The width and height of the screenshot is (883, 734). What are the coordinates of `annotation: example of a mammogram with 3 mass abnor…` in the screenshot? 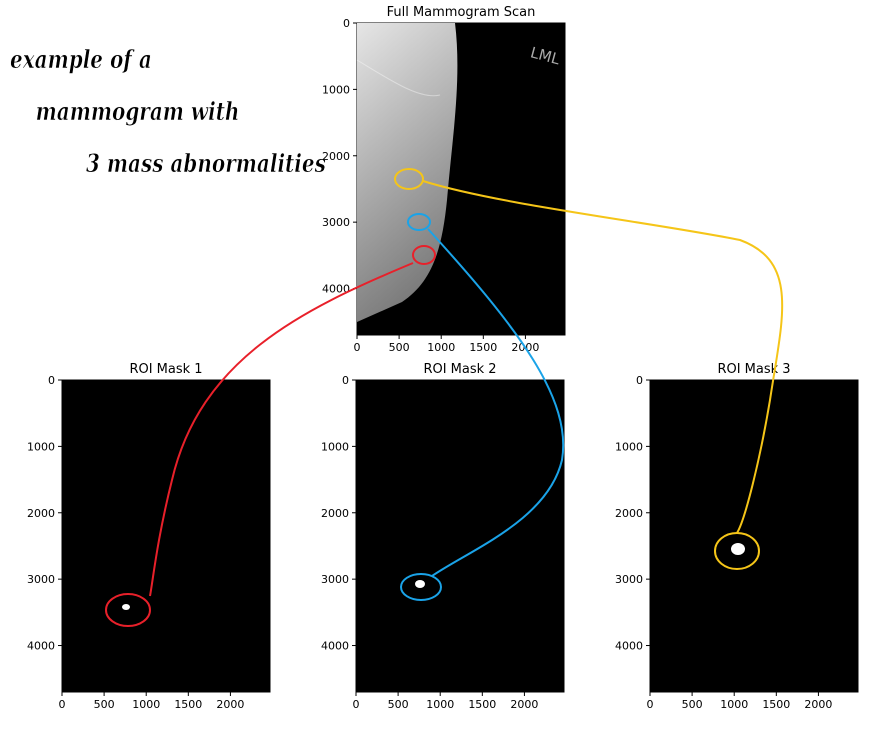 It's located at (168, 112).